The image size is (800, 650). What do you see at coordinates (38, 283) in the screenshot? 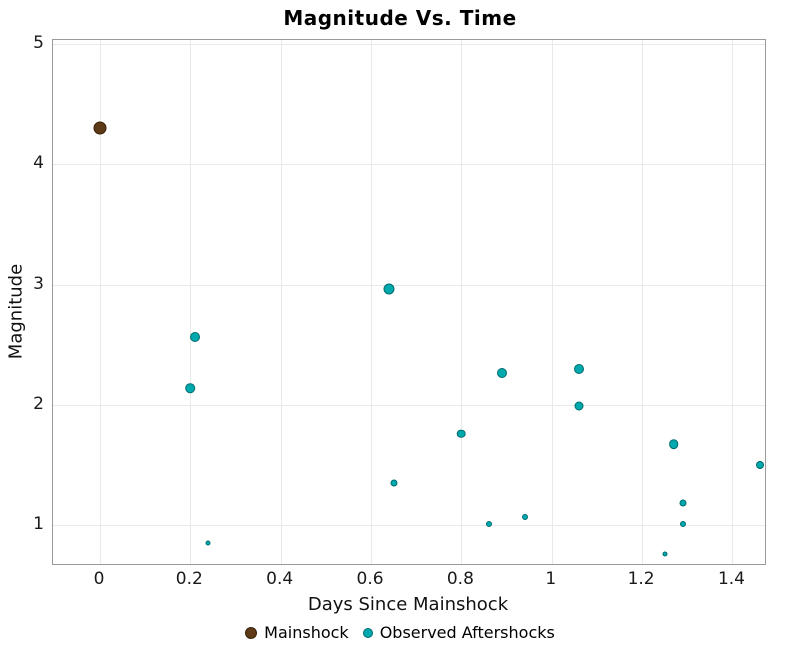
I see `y-tick-label: 3` at bounding box center [38, 283].